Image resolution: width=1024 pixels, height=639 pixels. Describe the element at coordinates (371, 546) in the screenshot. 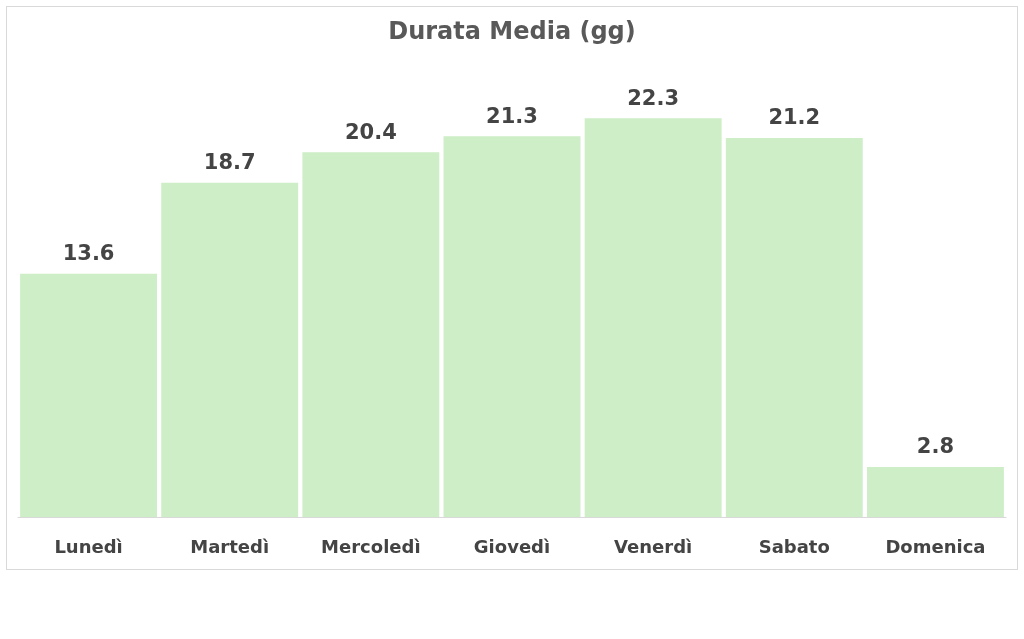

I see `x-tick-label: Mercoledì` at that location.